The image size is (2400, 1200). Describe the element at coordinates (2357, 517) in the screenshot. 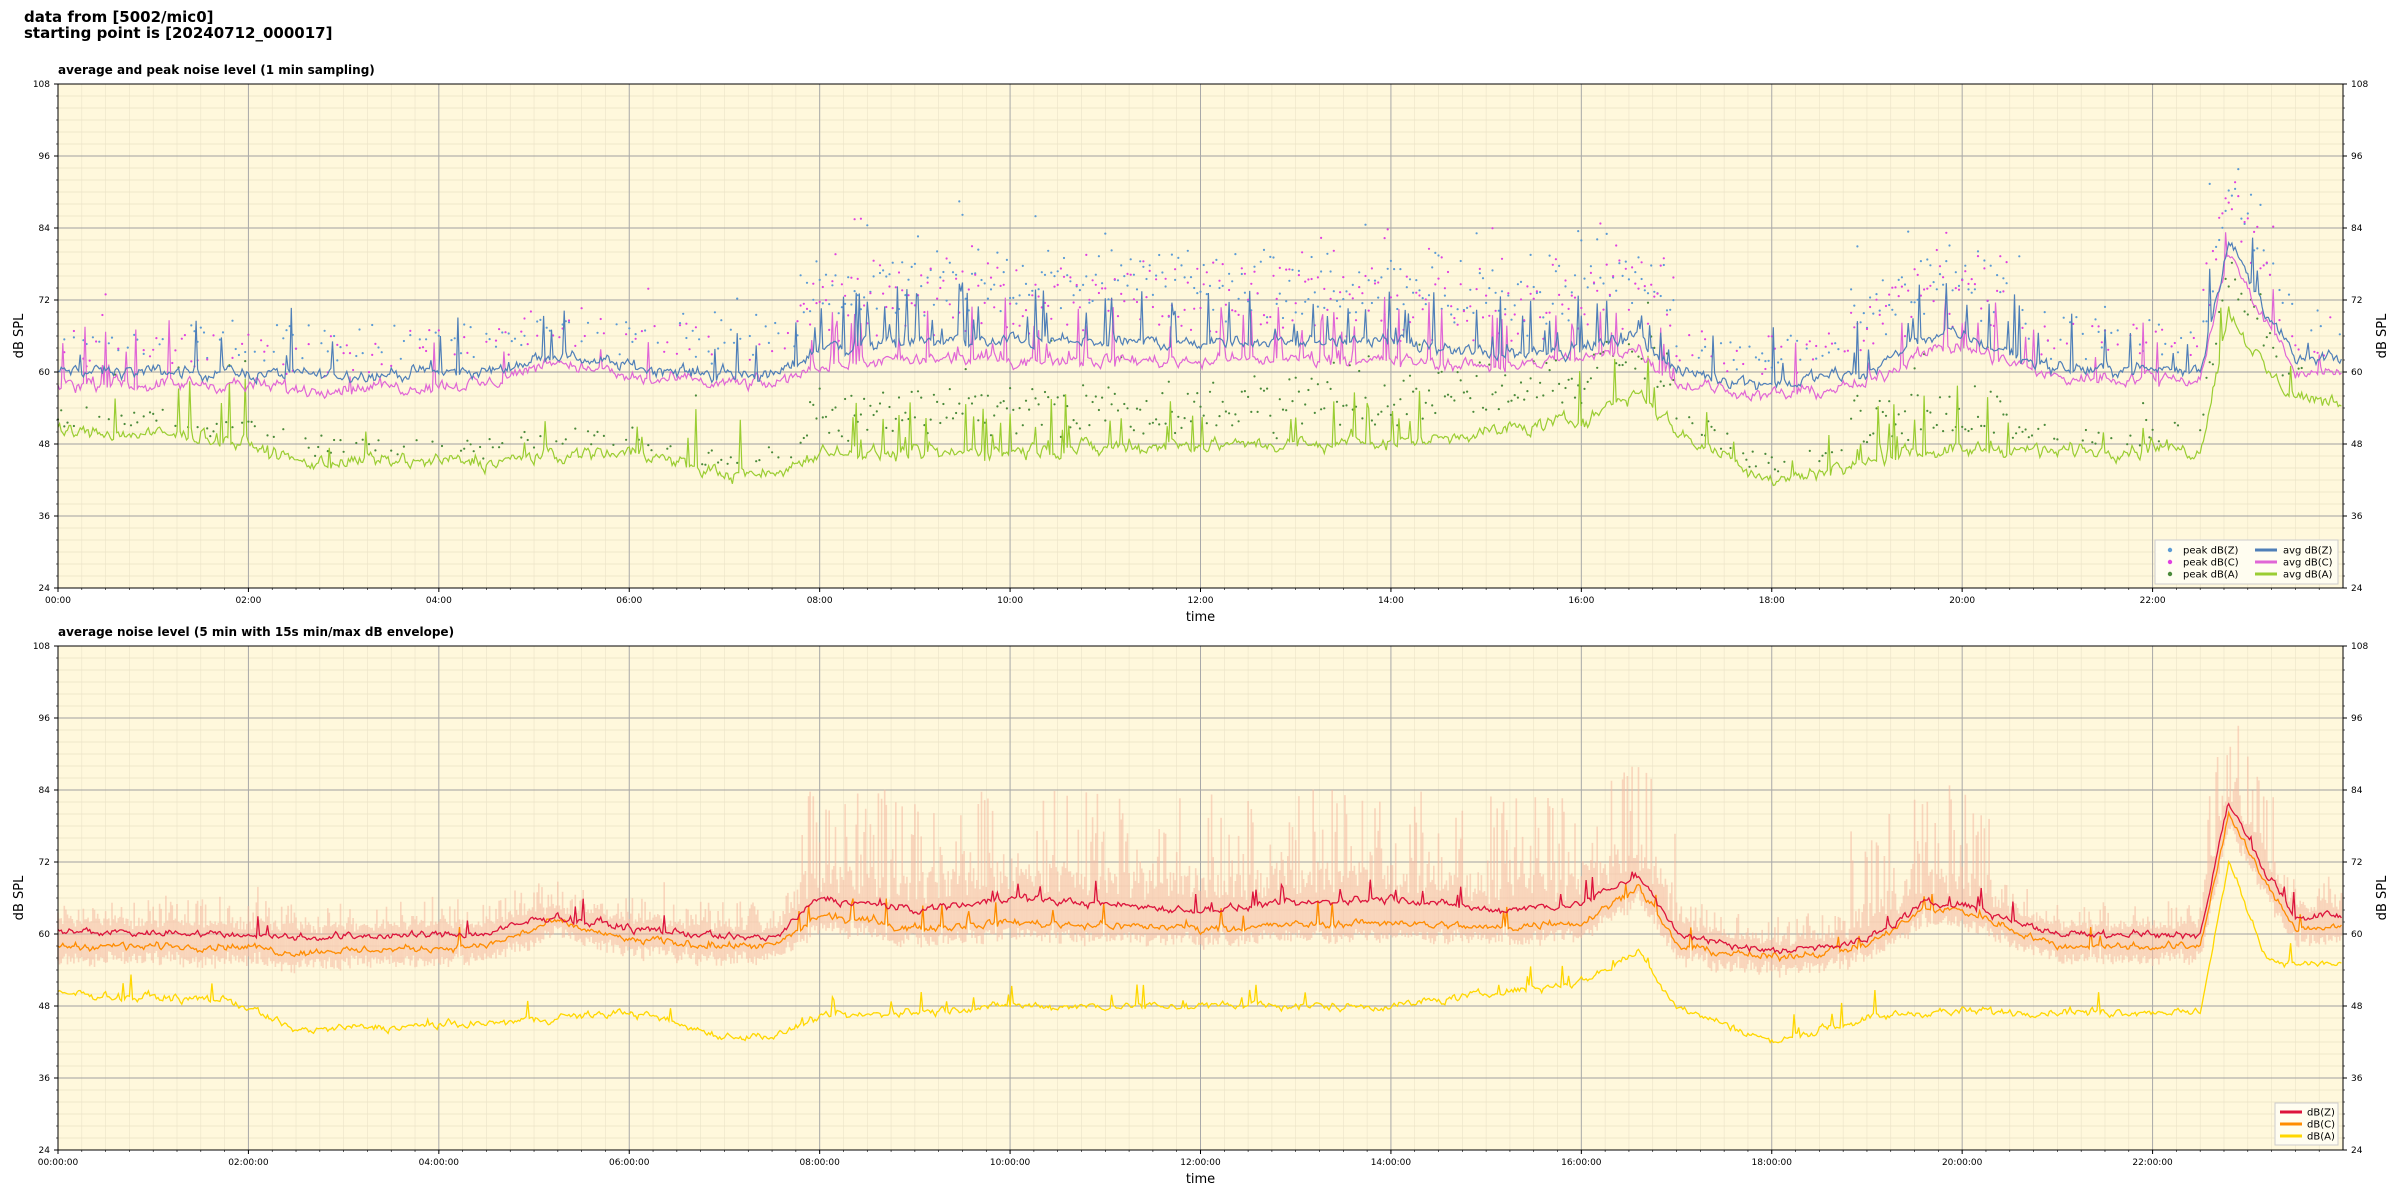

I see `y-tick-label-right: 36` at that location.